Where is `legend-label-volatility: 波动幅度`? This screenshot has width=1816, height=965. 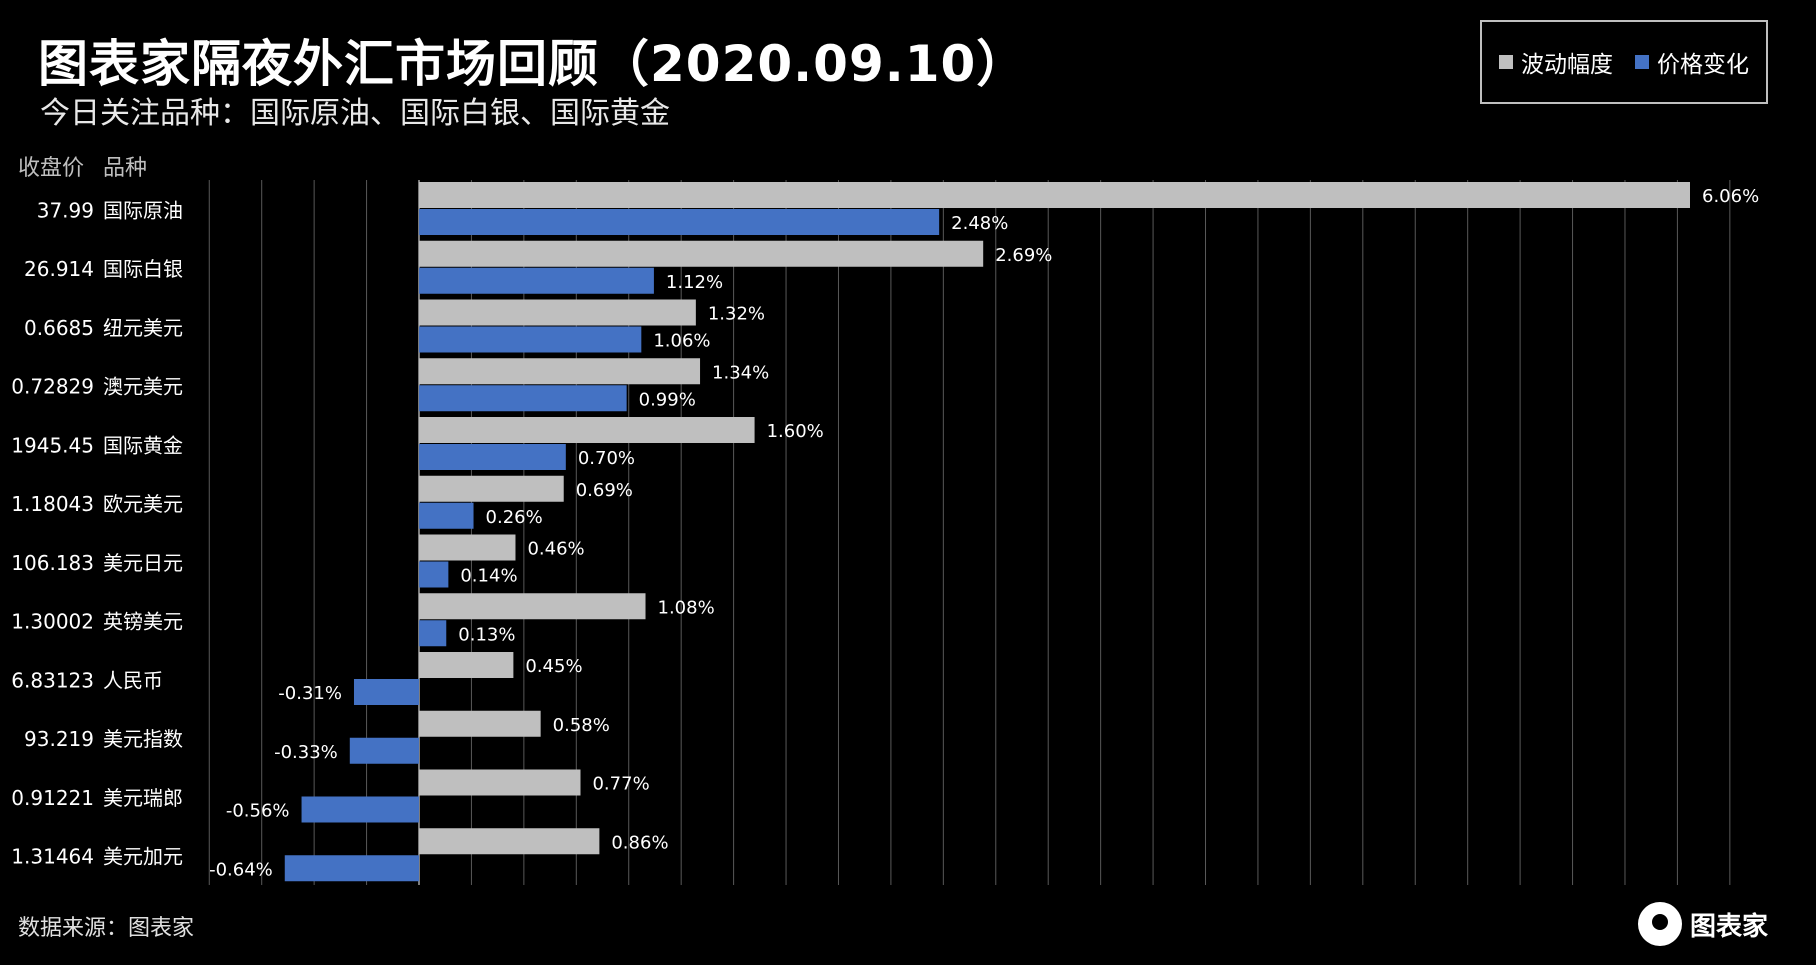 legend-label-volatility: 波动幅度 is located at coordinates (1567, 65).